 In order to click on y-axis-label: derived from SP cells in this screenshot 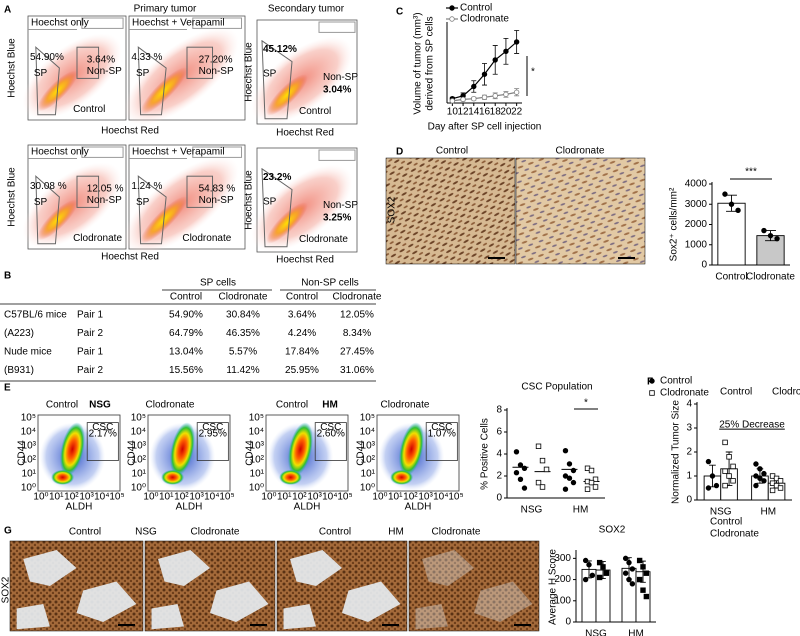, I will do `click(430, 63)`.